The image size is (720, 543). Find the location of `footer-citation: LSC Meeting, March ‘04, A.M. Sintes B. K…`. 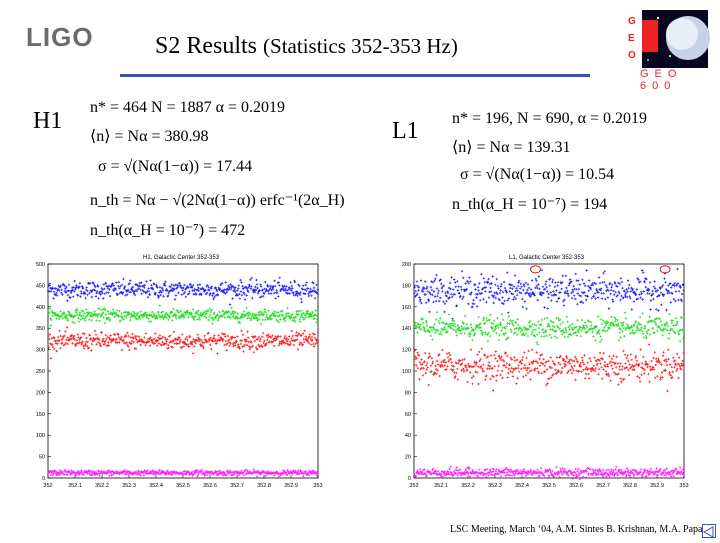

footer-citation: LSC Meeting, March ‘04, A.M. Sintes B. K… is located at coordinates (576, 529).